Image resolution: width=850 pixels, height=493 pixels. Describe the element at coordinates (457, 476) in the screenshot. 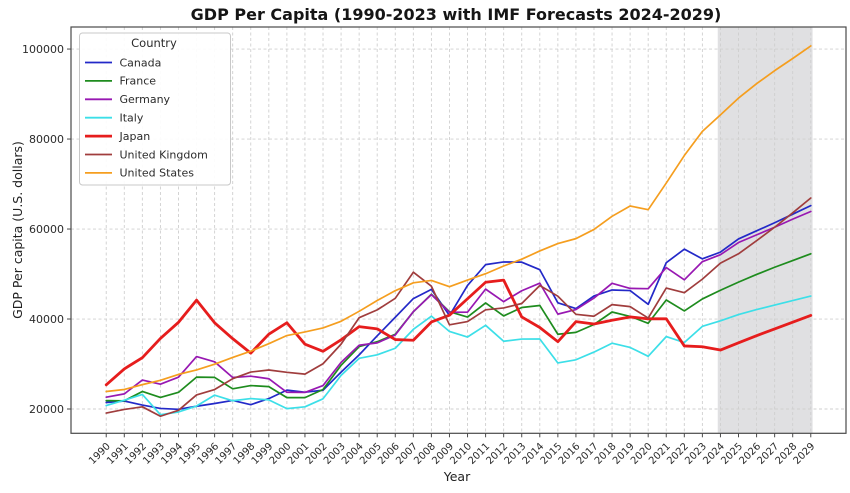

I see `x-axis-label: Year` at that location.